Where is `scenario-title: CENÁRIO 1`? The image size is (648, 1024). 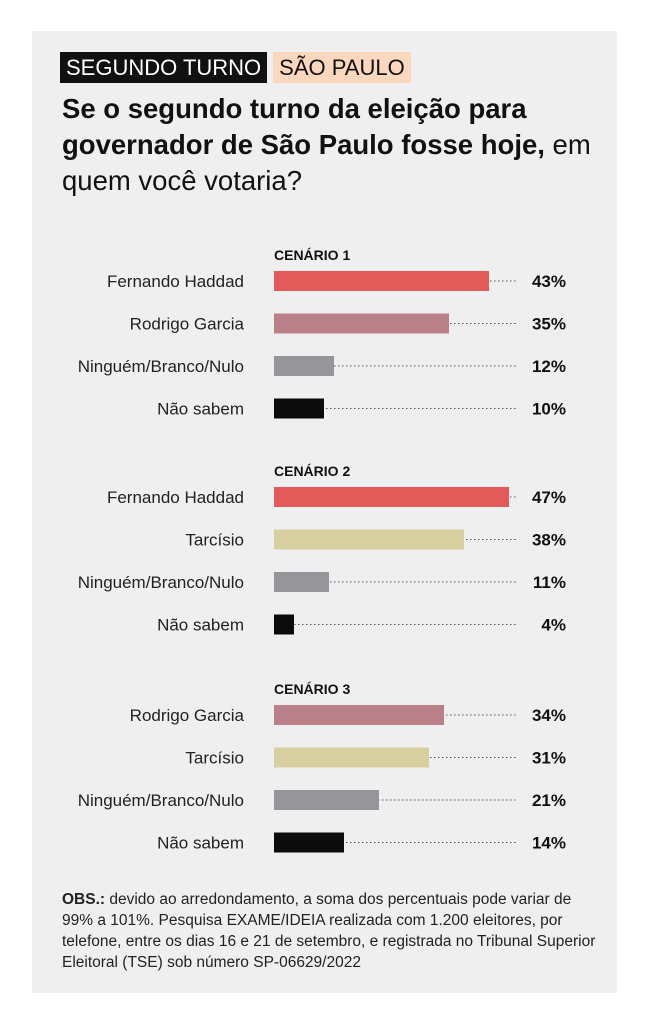
scenario-title: CENÁRIO 1 is located at coordinates (312, 255).